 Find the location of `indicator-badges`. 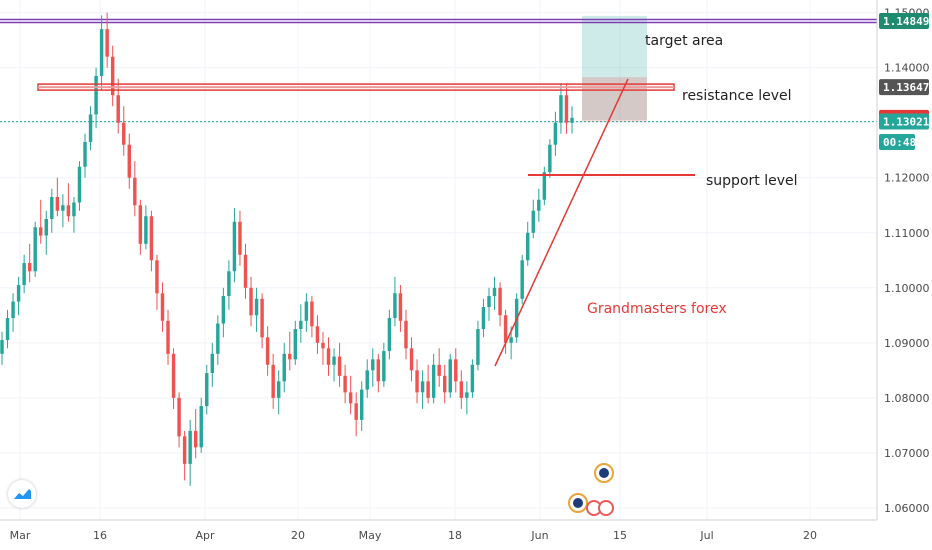

indicator-badges is located at coordinates (591, 489).